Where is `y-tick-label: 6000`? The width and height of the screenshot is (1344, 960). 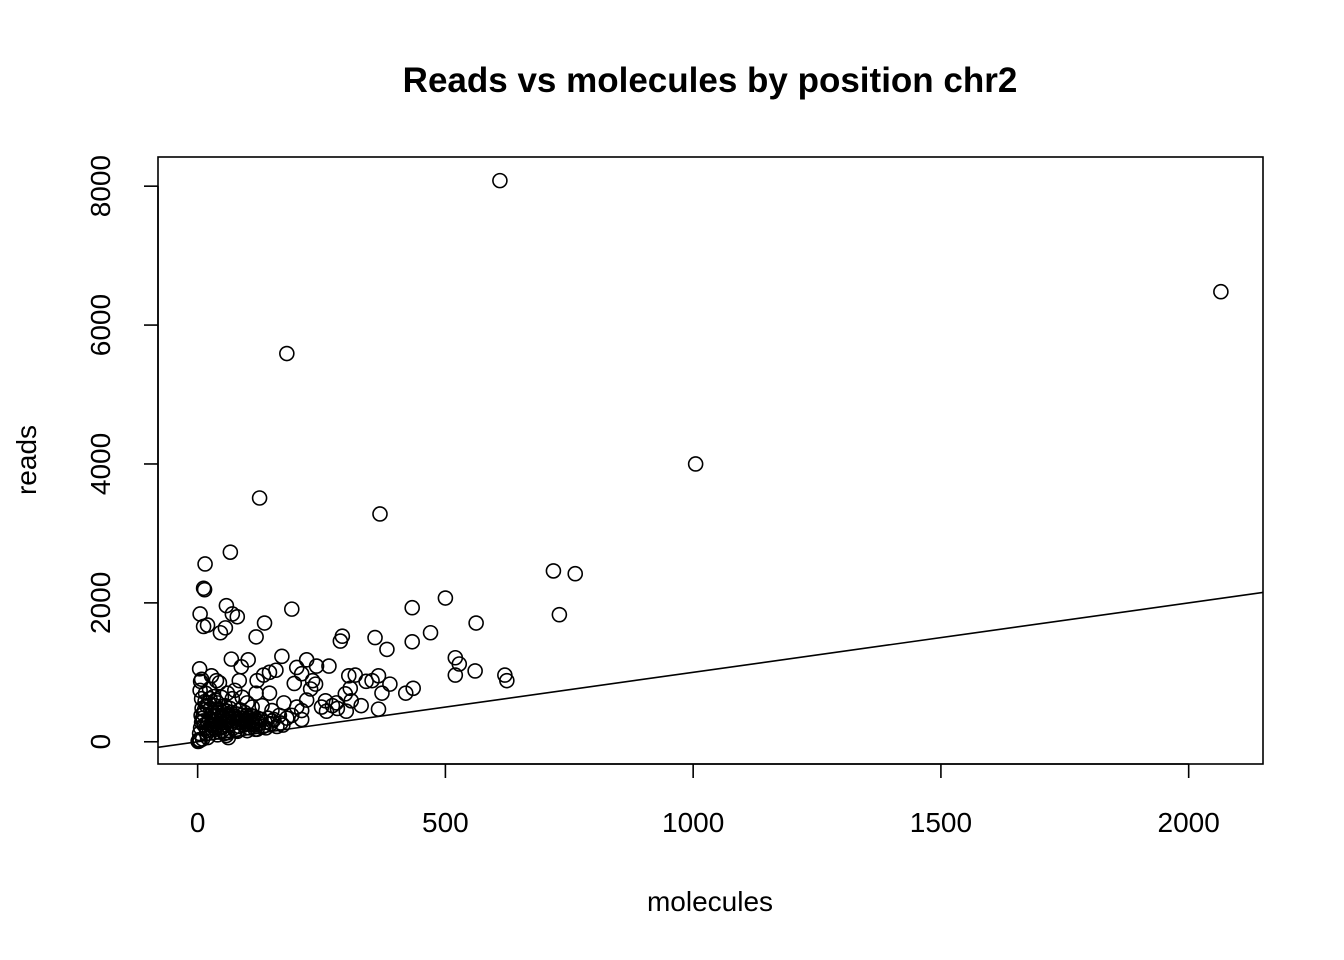
y-tick-label: 6000 is located at coordinates (100, 325).